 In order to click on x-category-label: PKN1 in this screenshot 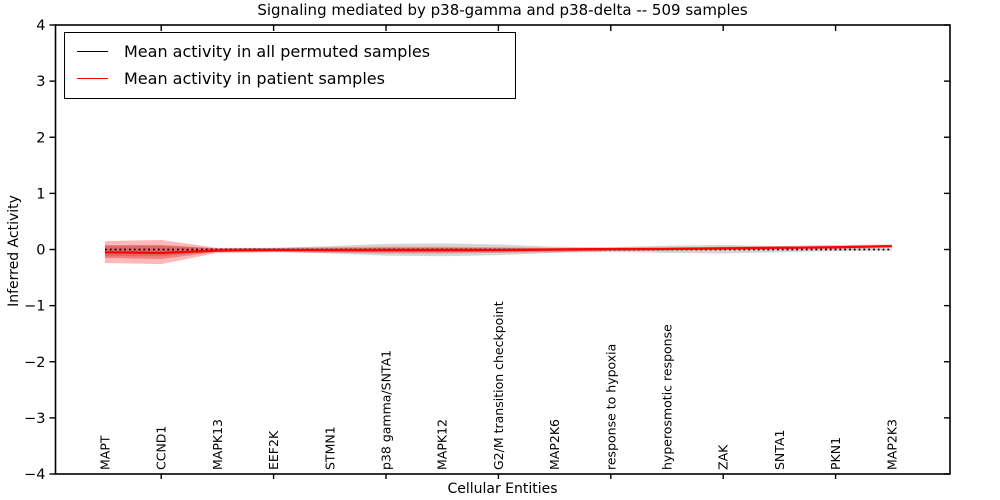, I will do `click(835, 453)`.